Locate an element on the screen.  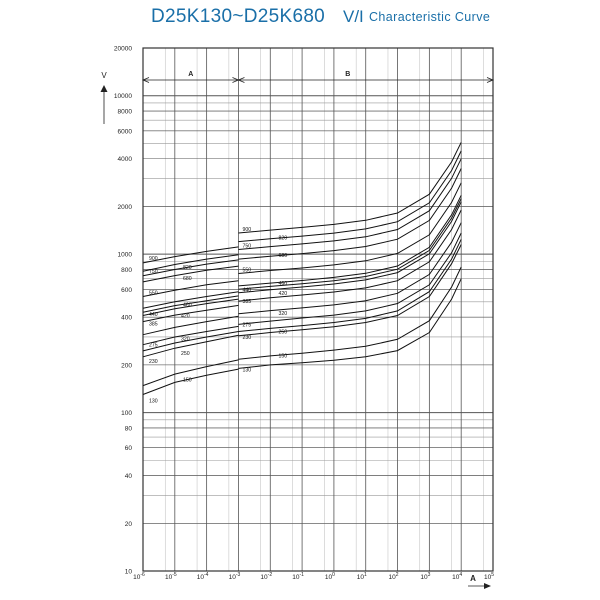
y-tick-label: 4000 is located at coordinates (125, 159).